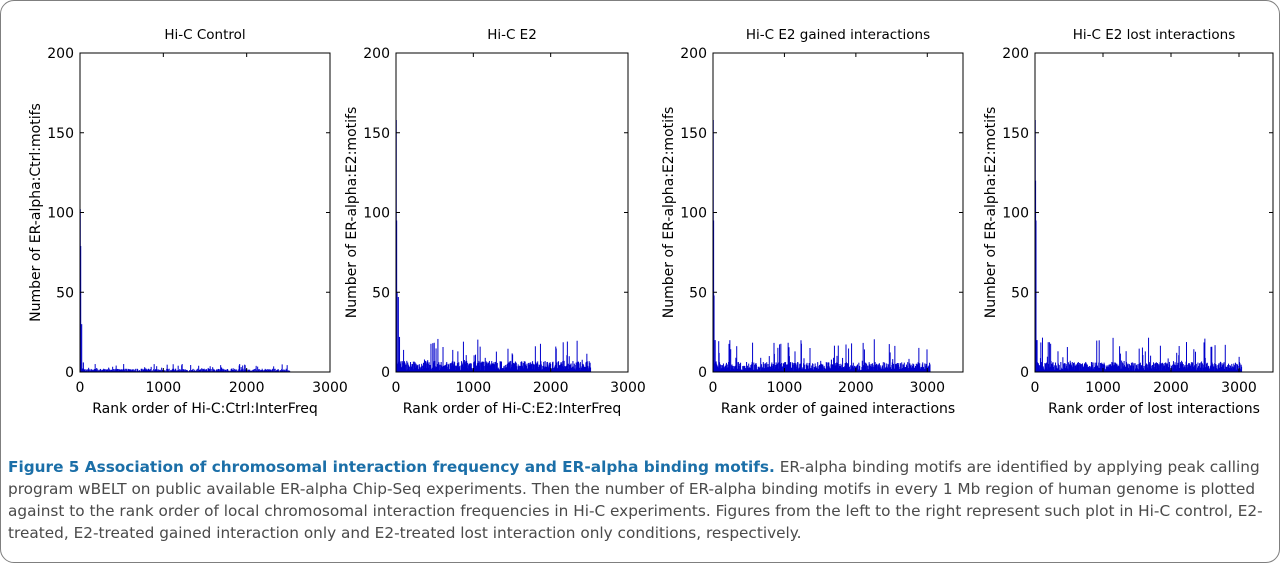 The height and width of the screenshot is (565, 1282). I want to click on x-axis-label: Rank order of lost interactions, so click(1154, 409).